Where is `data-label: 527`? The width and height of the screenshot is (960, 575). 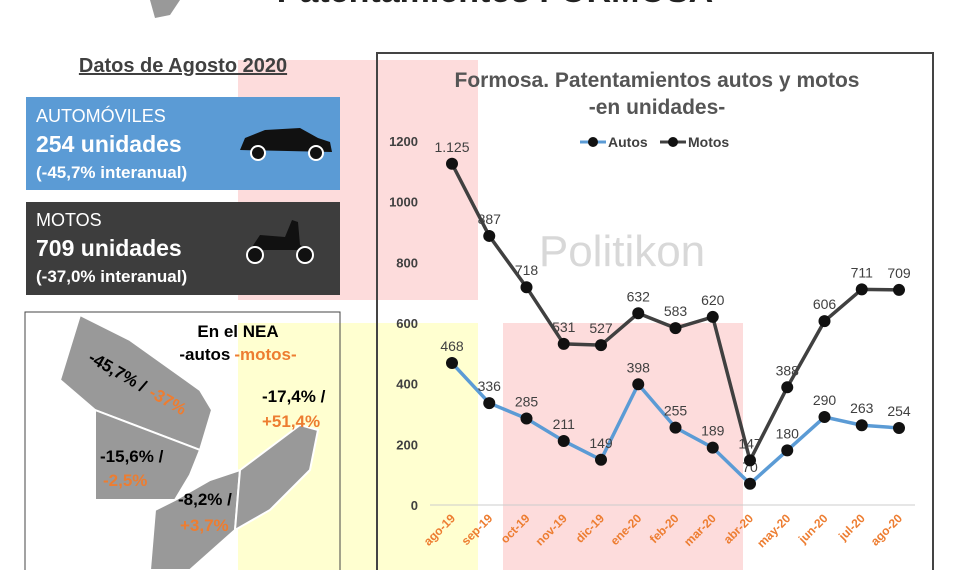
data-label: 527 is located at coordinates (601, 328).